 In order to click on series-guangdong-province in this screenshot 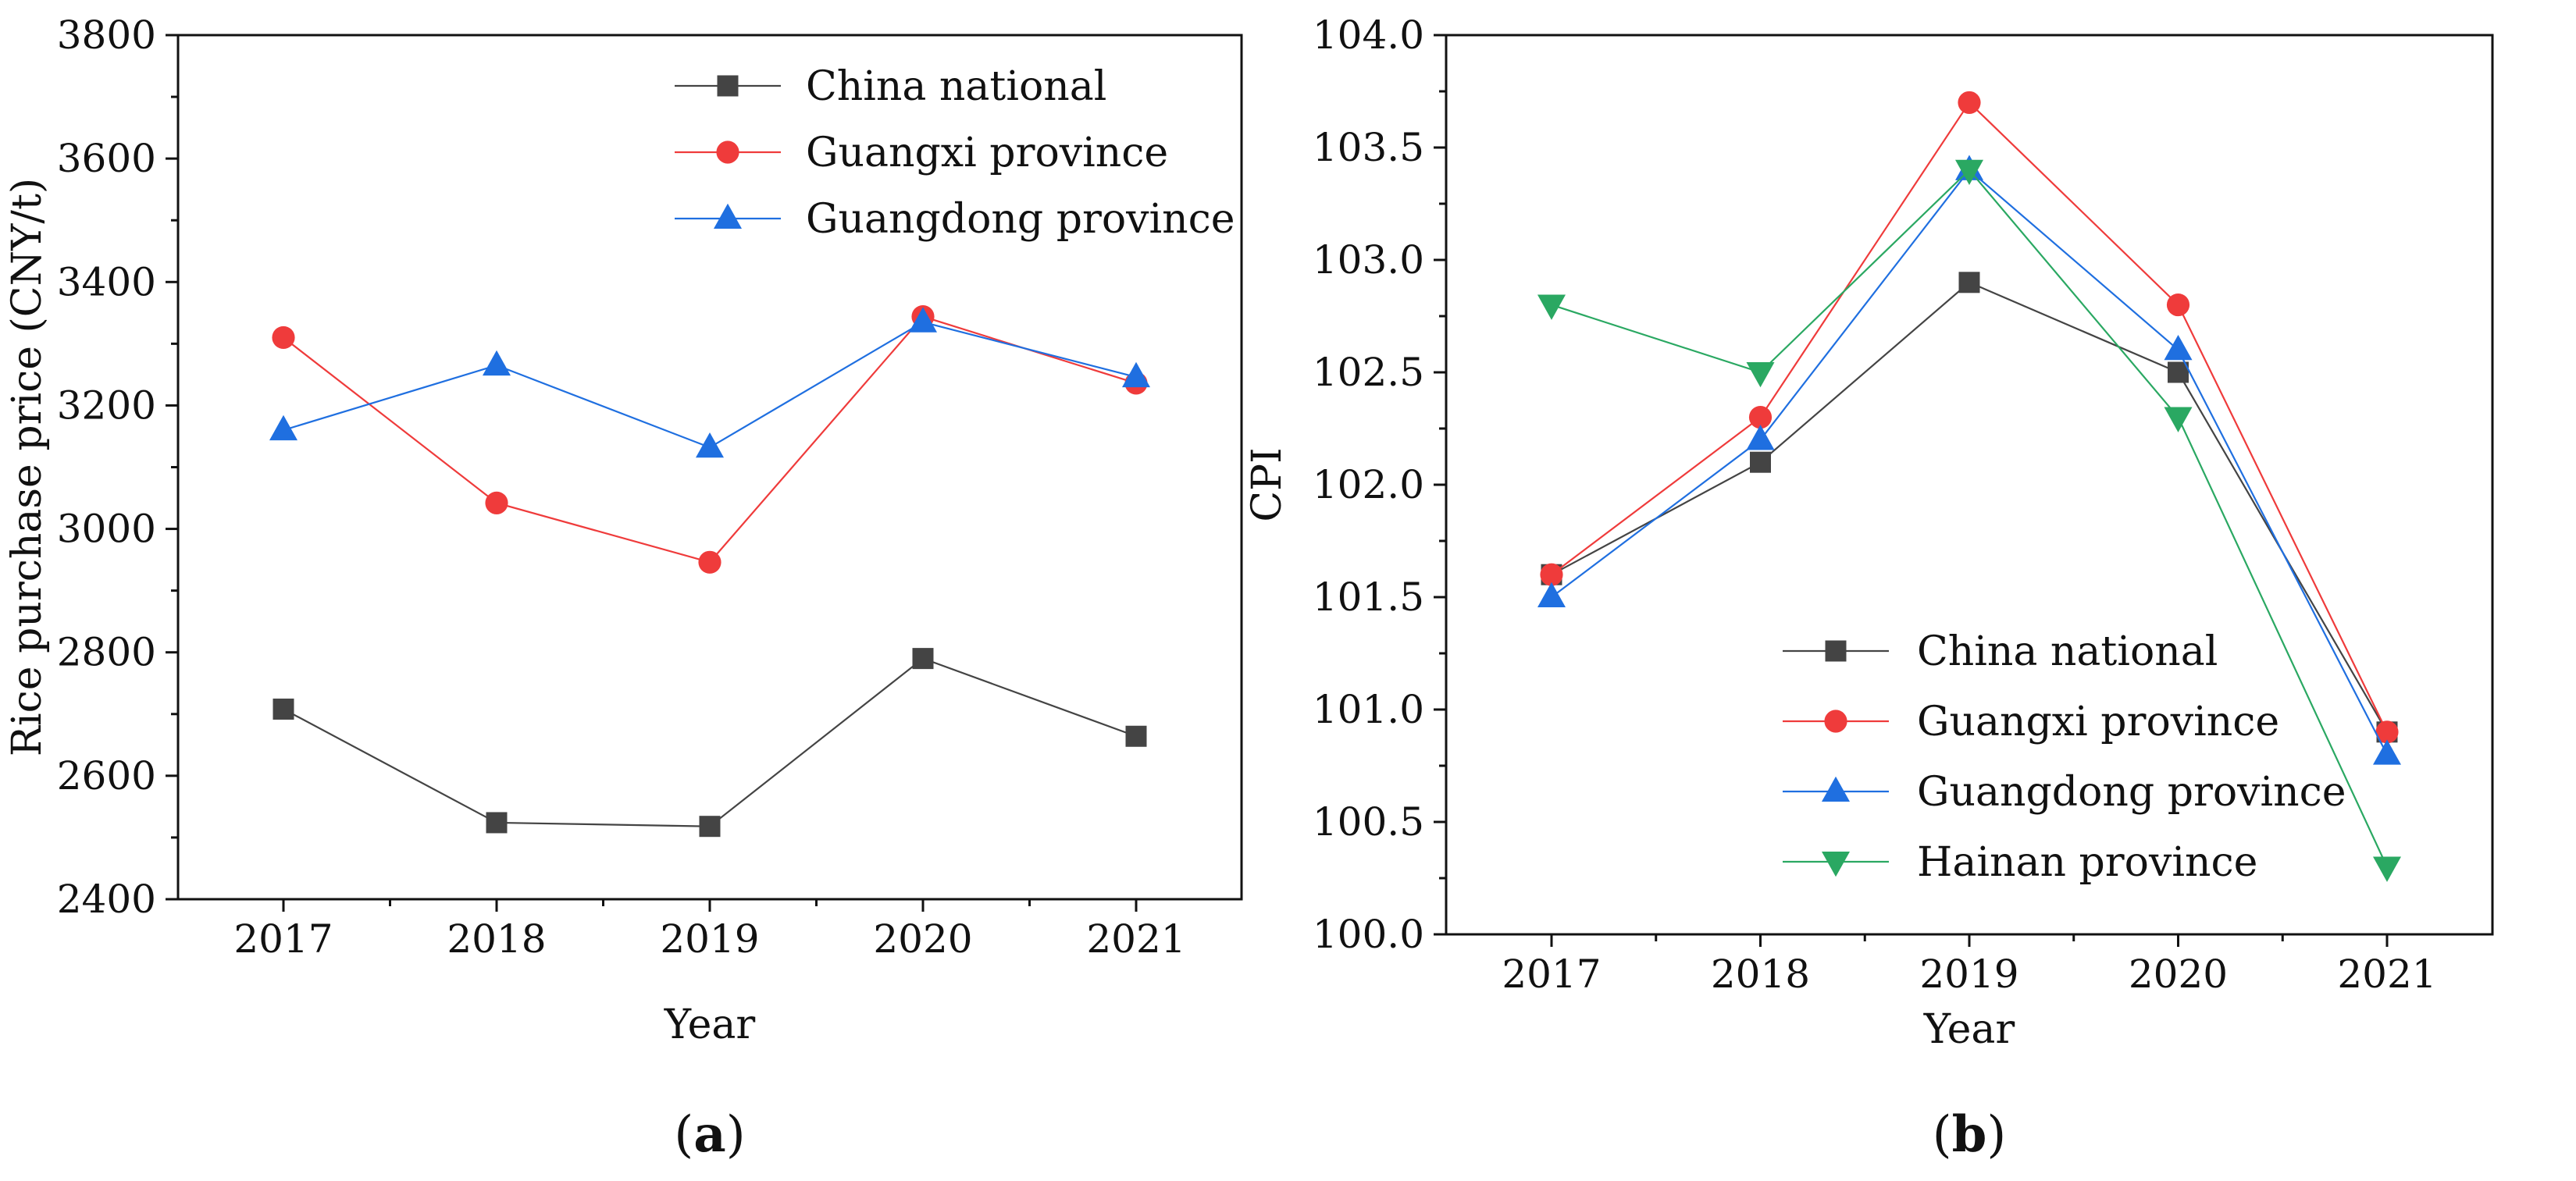, I will do `click(710, 382)`.